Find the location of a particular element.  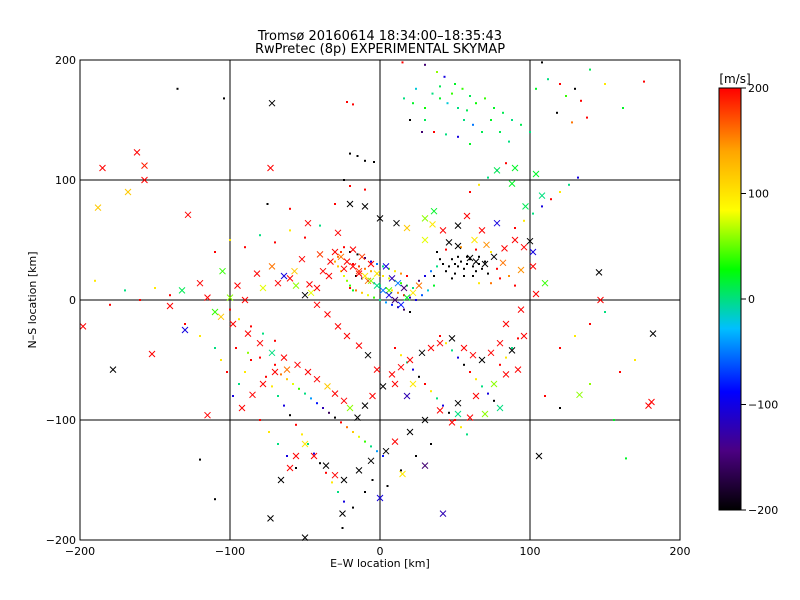

colorbar is located at coordinates (730, 299).